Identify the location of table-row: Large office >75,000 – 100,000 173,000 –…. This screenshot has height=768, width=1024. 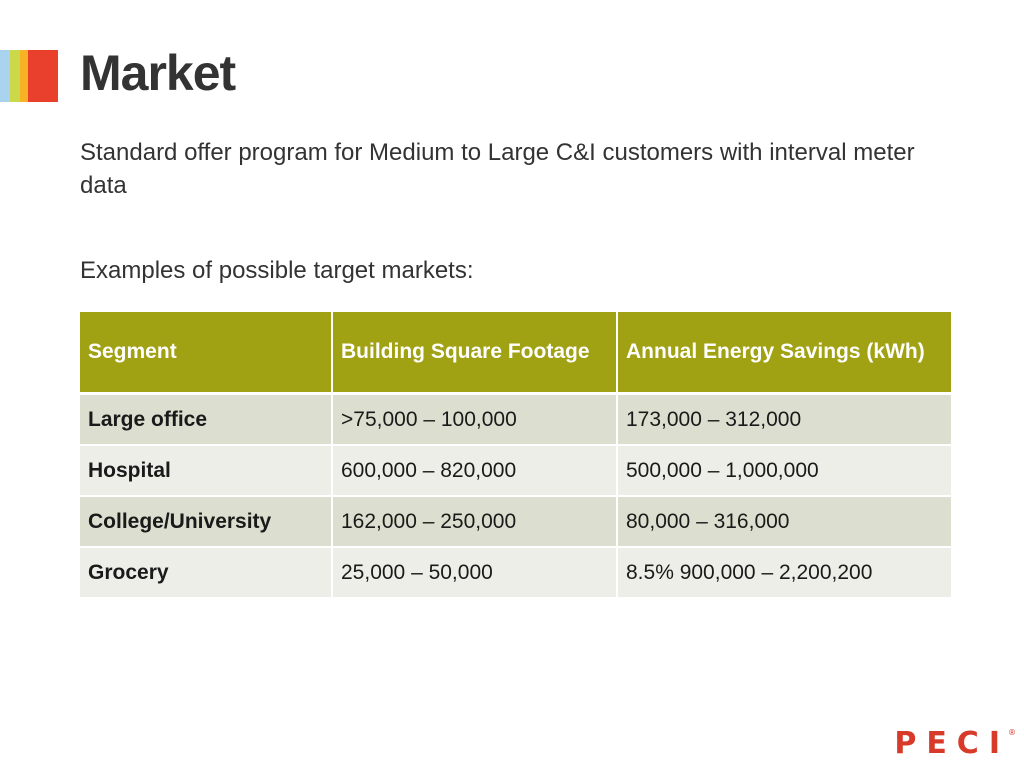
(515, 418).